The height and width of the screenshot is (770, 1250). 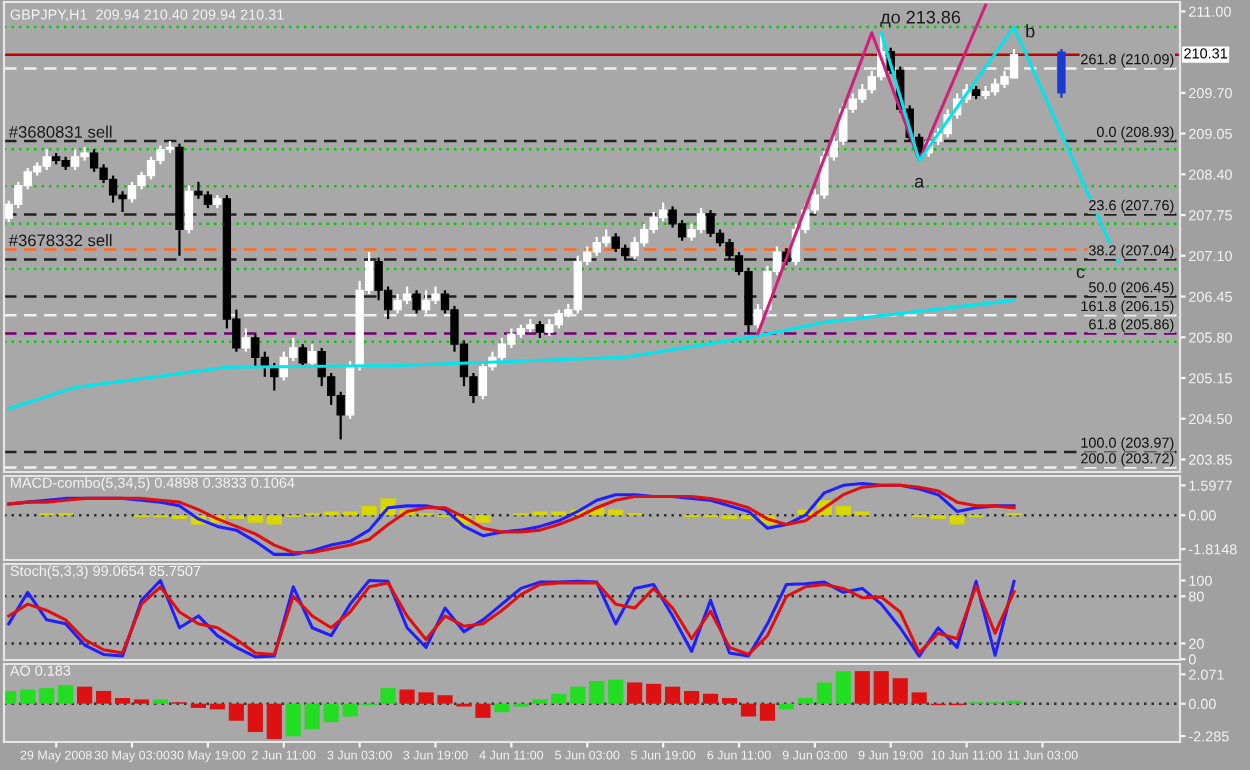 I want to click on annotation: до 213.86, so click(x=920, y=18).